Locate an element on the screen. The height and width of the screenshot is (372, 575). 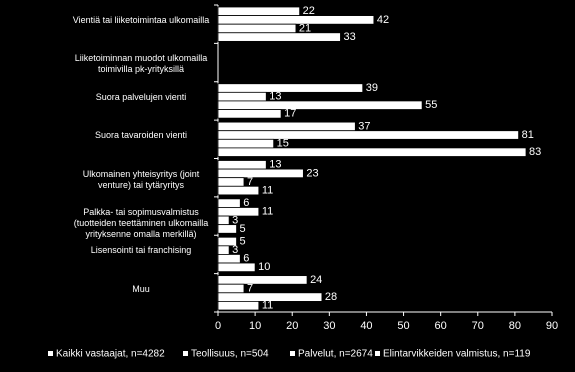
value-label: 33 is located at coordinates (349, 37).